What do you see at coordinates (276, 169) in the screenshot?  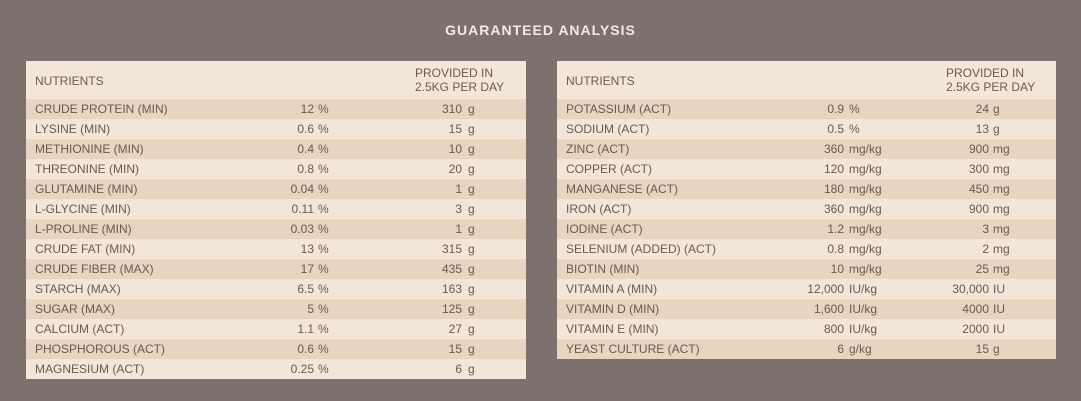 I see `table-row: THREONINE (MIN) 0.8% 20 g` at bounding box center [276, 169].